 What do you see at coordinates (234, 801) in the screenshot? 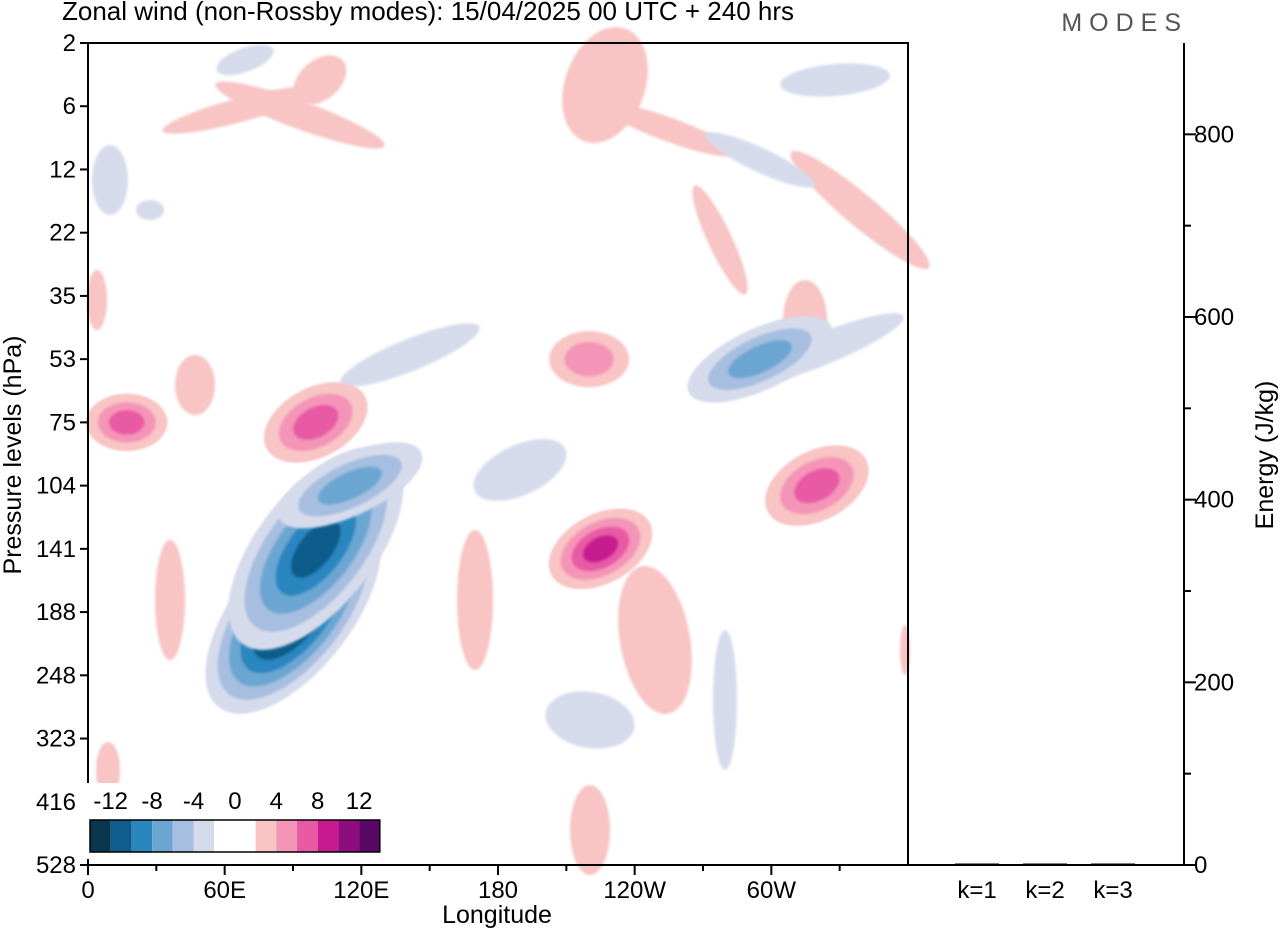
I see `colorbar-label: 0` at bounding box center [234, 801].